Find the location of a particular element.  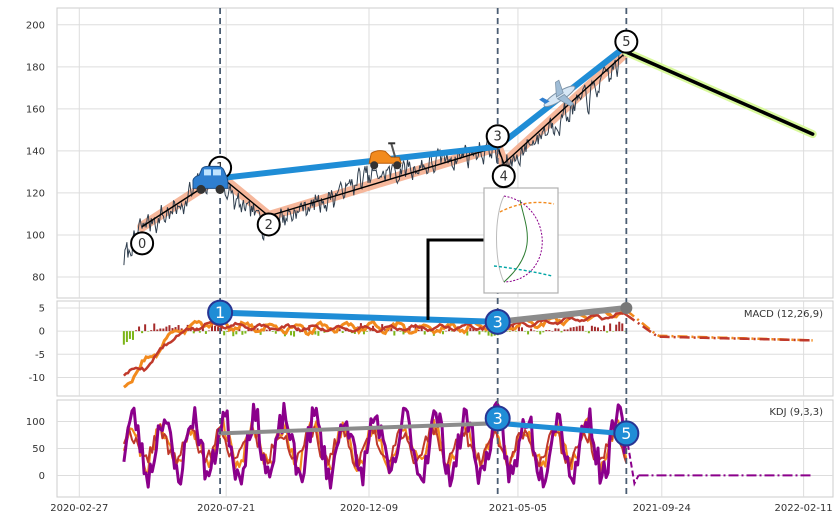

marker-label: 0 is located at coordinates (142, 244).